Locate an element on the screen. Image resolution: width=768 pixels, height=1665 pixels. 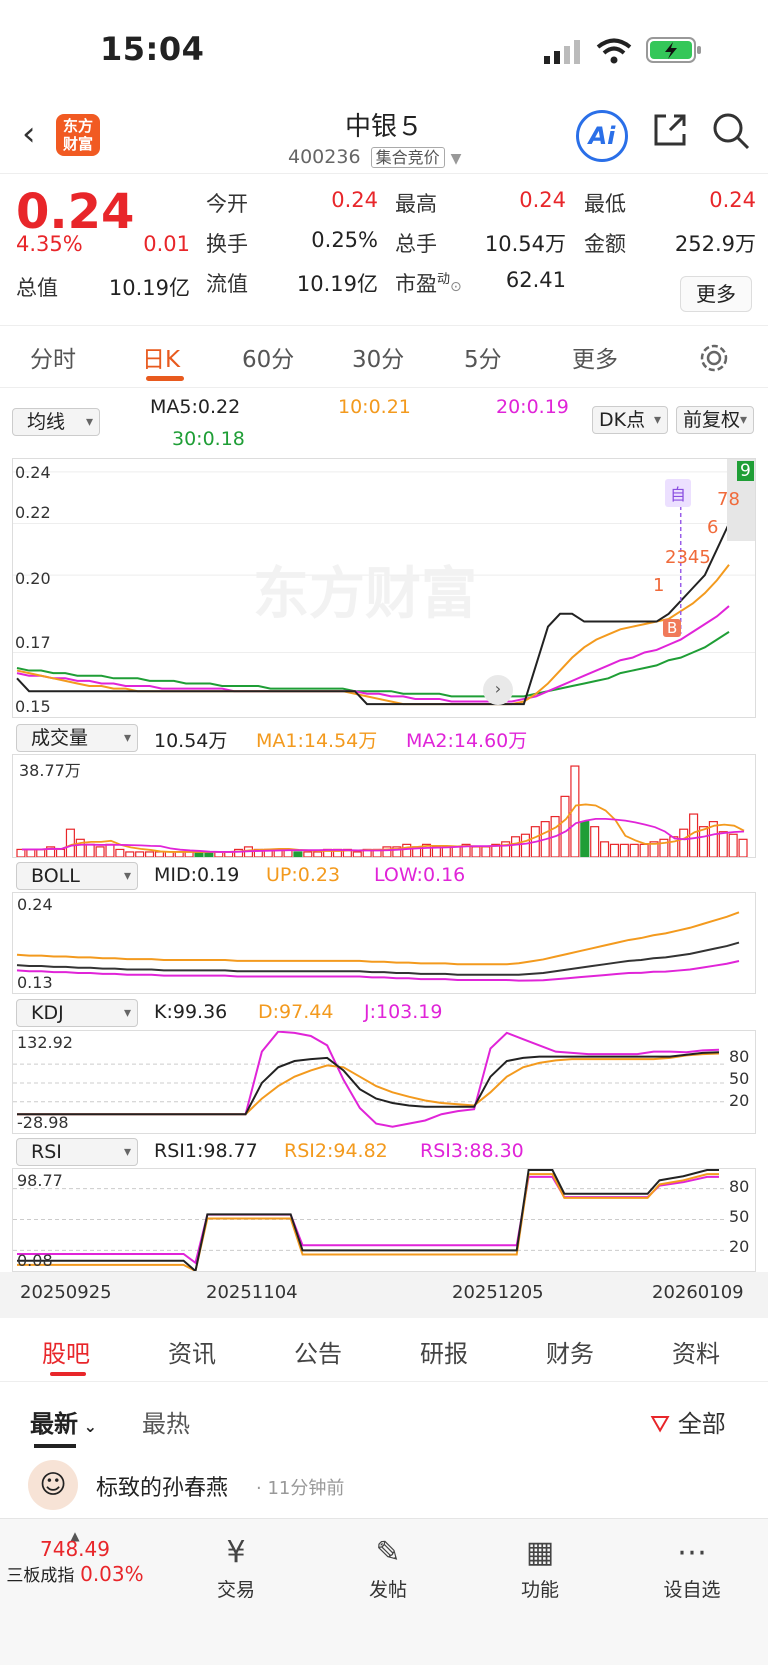
filter-underline is located at coordinates (55, 1446).